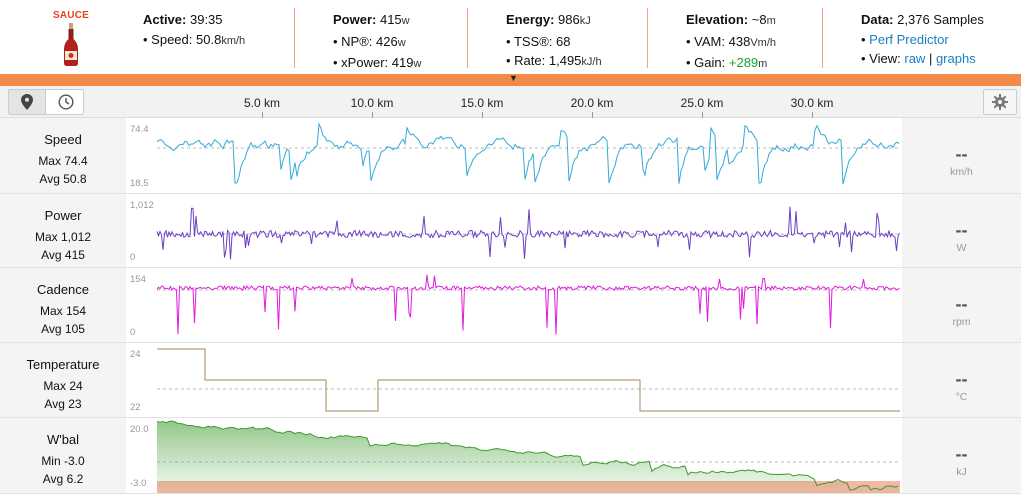 This screenshot has width=1021, height=494. I want to click on power-stats: Power: 415w • NP®: 426w • xPower: 419w, so click(377, 41).